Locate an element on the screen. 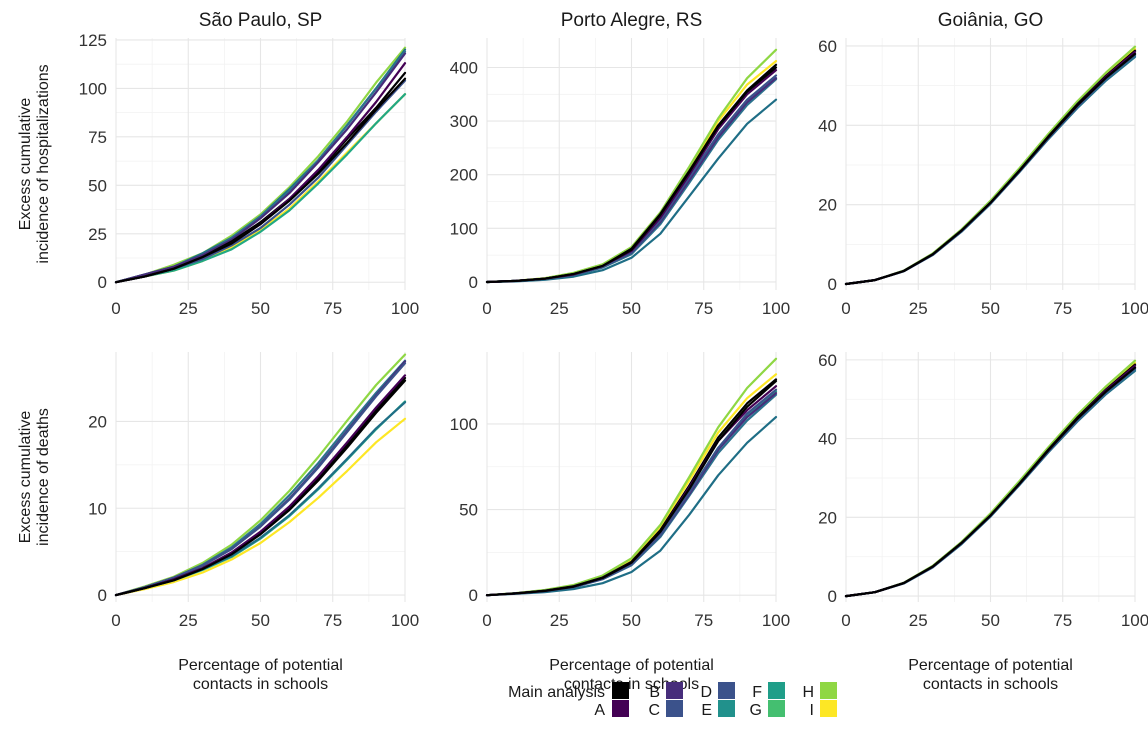 The height and width of the screenshot is (748, 1148). legend-title: Main analysis is located at coordinates (556, 692).